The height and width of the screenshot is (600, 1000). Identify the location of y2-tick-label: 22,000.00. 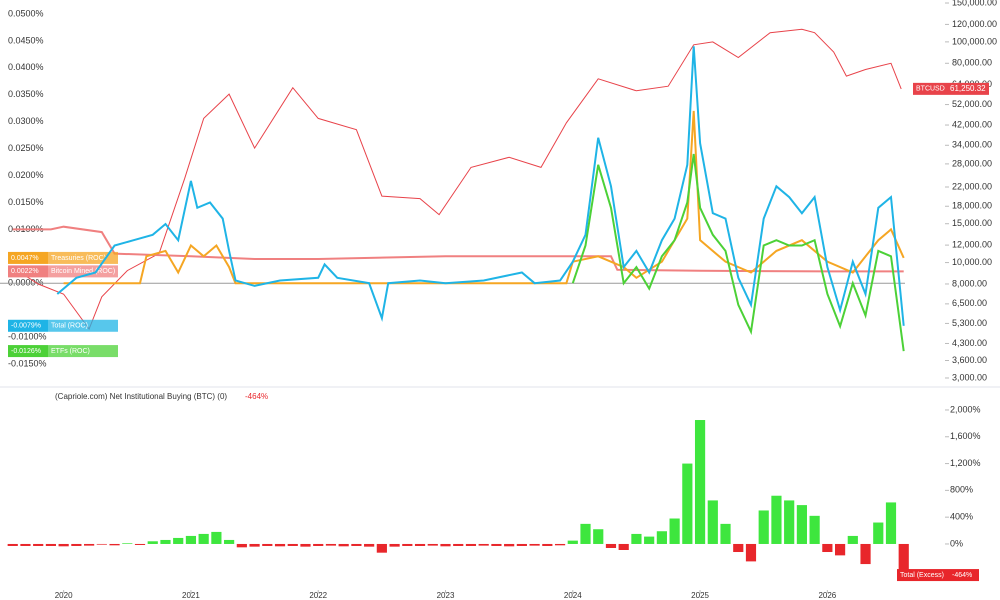
(972, 186).